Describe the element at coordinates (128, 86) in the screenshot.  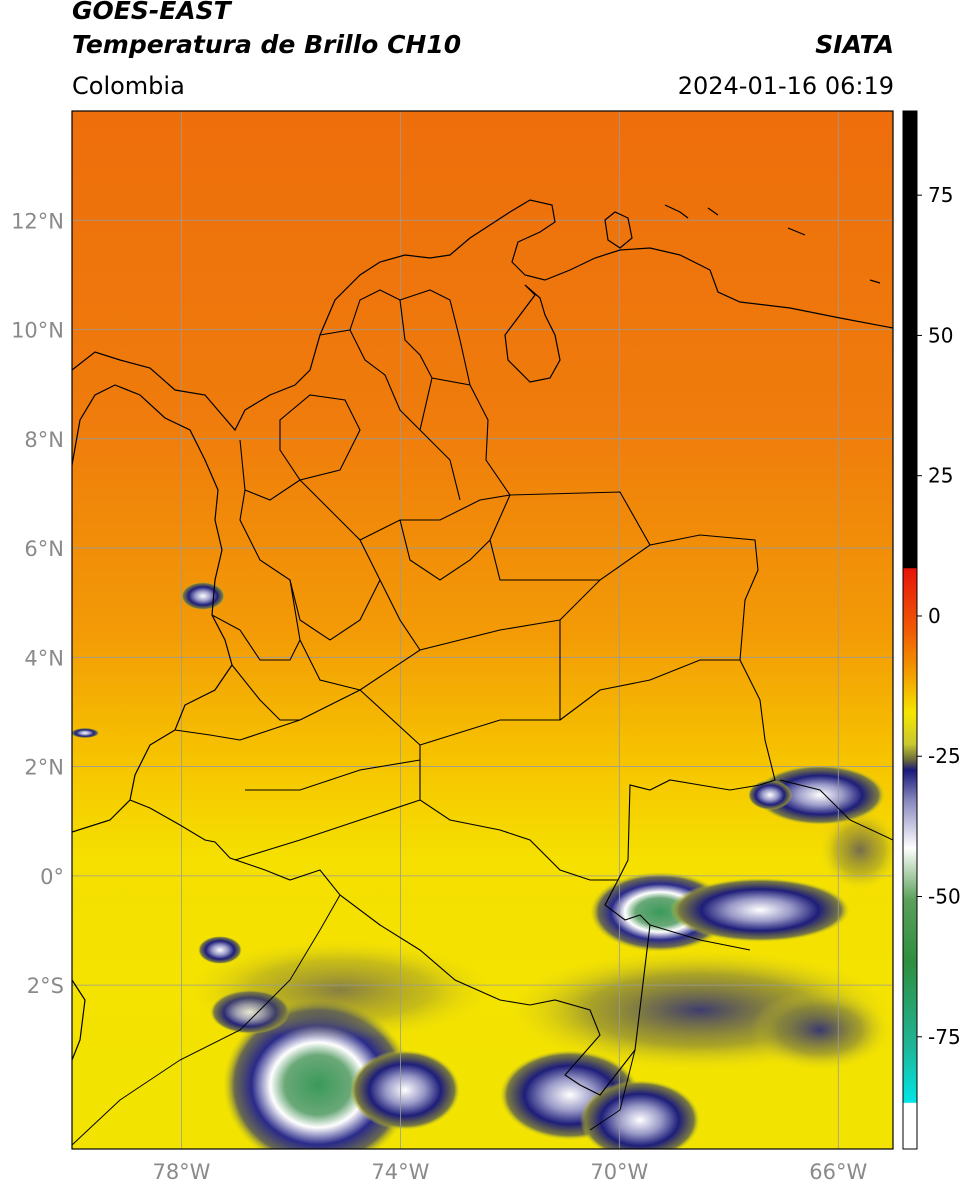
I see `region-label: Colombia` at that location.